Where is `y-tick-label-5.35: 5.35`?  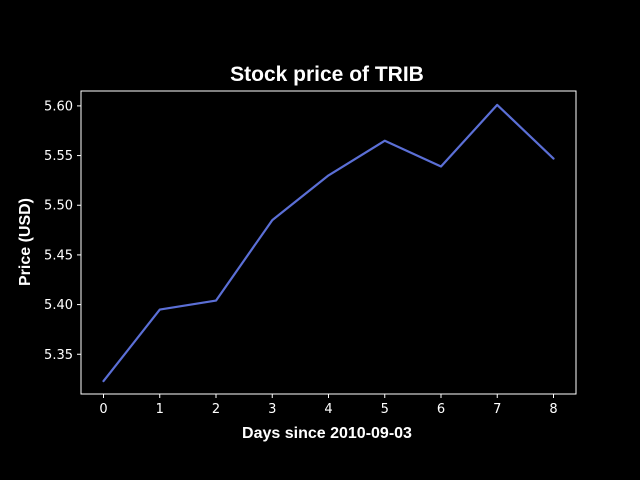 y-tick-label-5.35: 5.35 is located at coordinates (58, 355).